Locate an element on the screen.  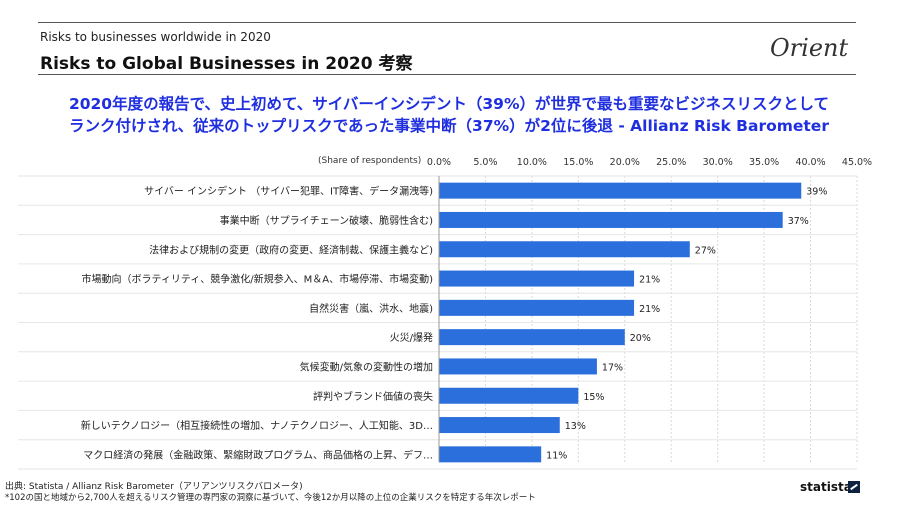
header-divider is located at coordinates (447, 22).